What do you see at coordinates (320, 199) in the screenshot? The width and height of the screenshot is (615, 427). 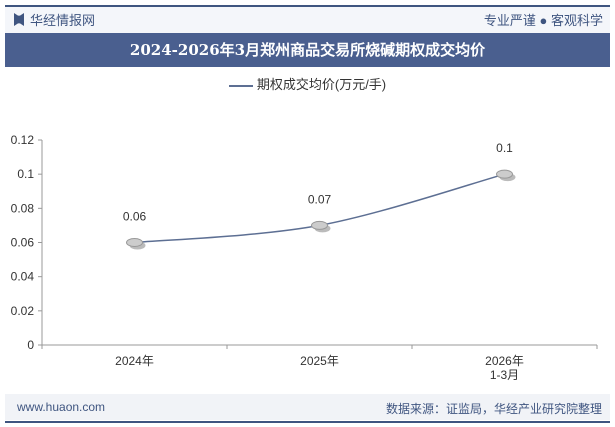 I see `data-label: 0.07` at bounding box center [320, 199].